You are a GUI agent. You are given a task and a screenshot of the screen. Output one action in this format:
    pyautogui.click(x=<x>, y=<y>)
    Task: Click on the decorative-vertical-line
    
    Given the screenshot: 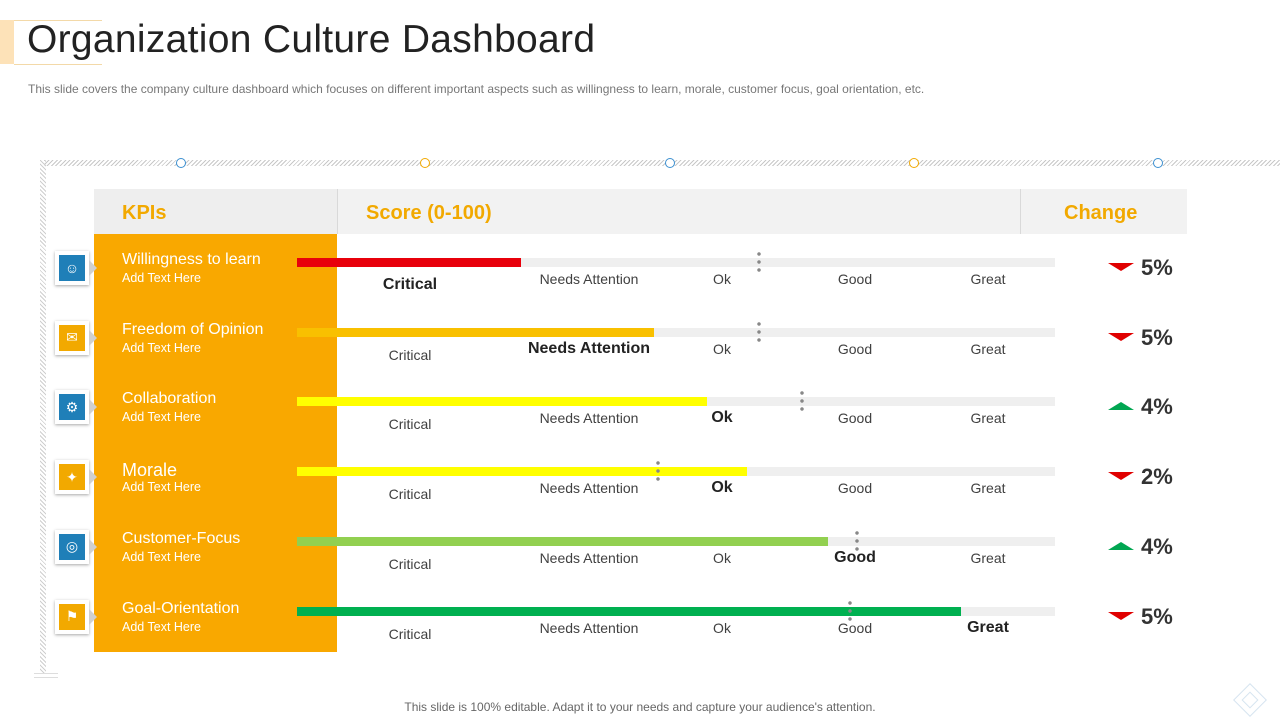 What is the action you would take?
    pyautogui.click(x=43, y=417)
    